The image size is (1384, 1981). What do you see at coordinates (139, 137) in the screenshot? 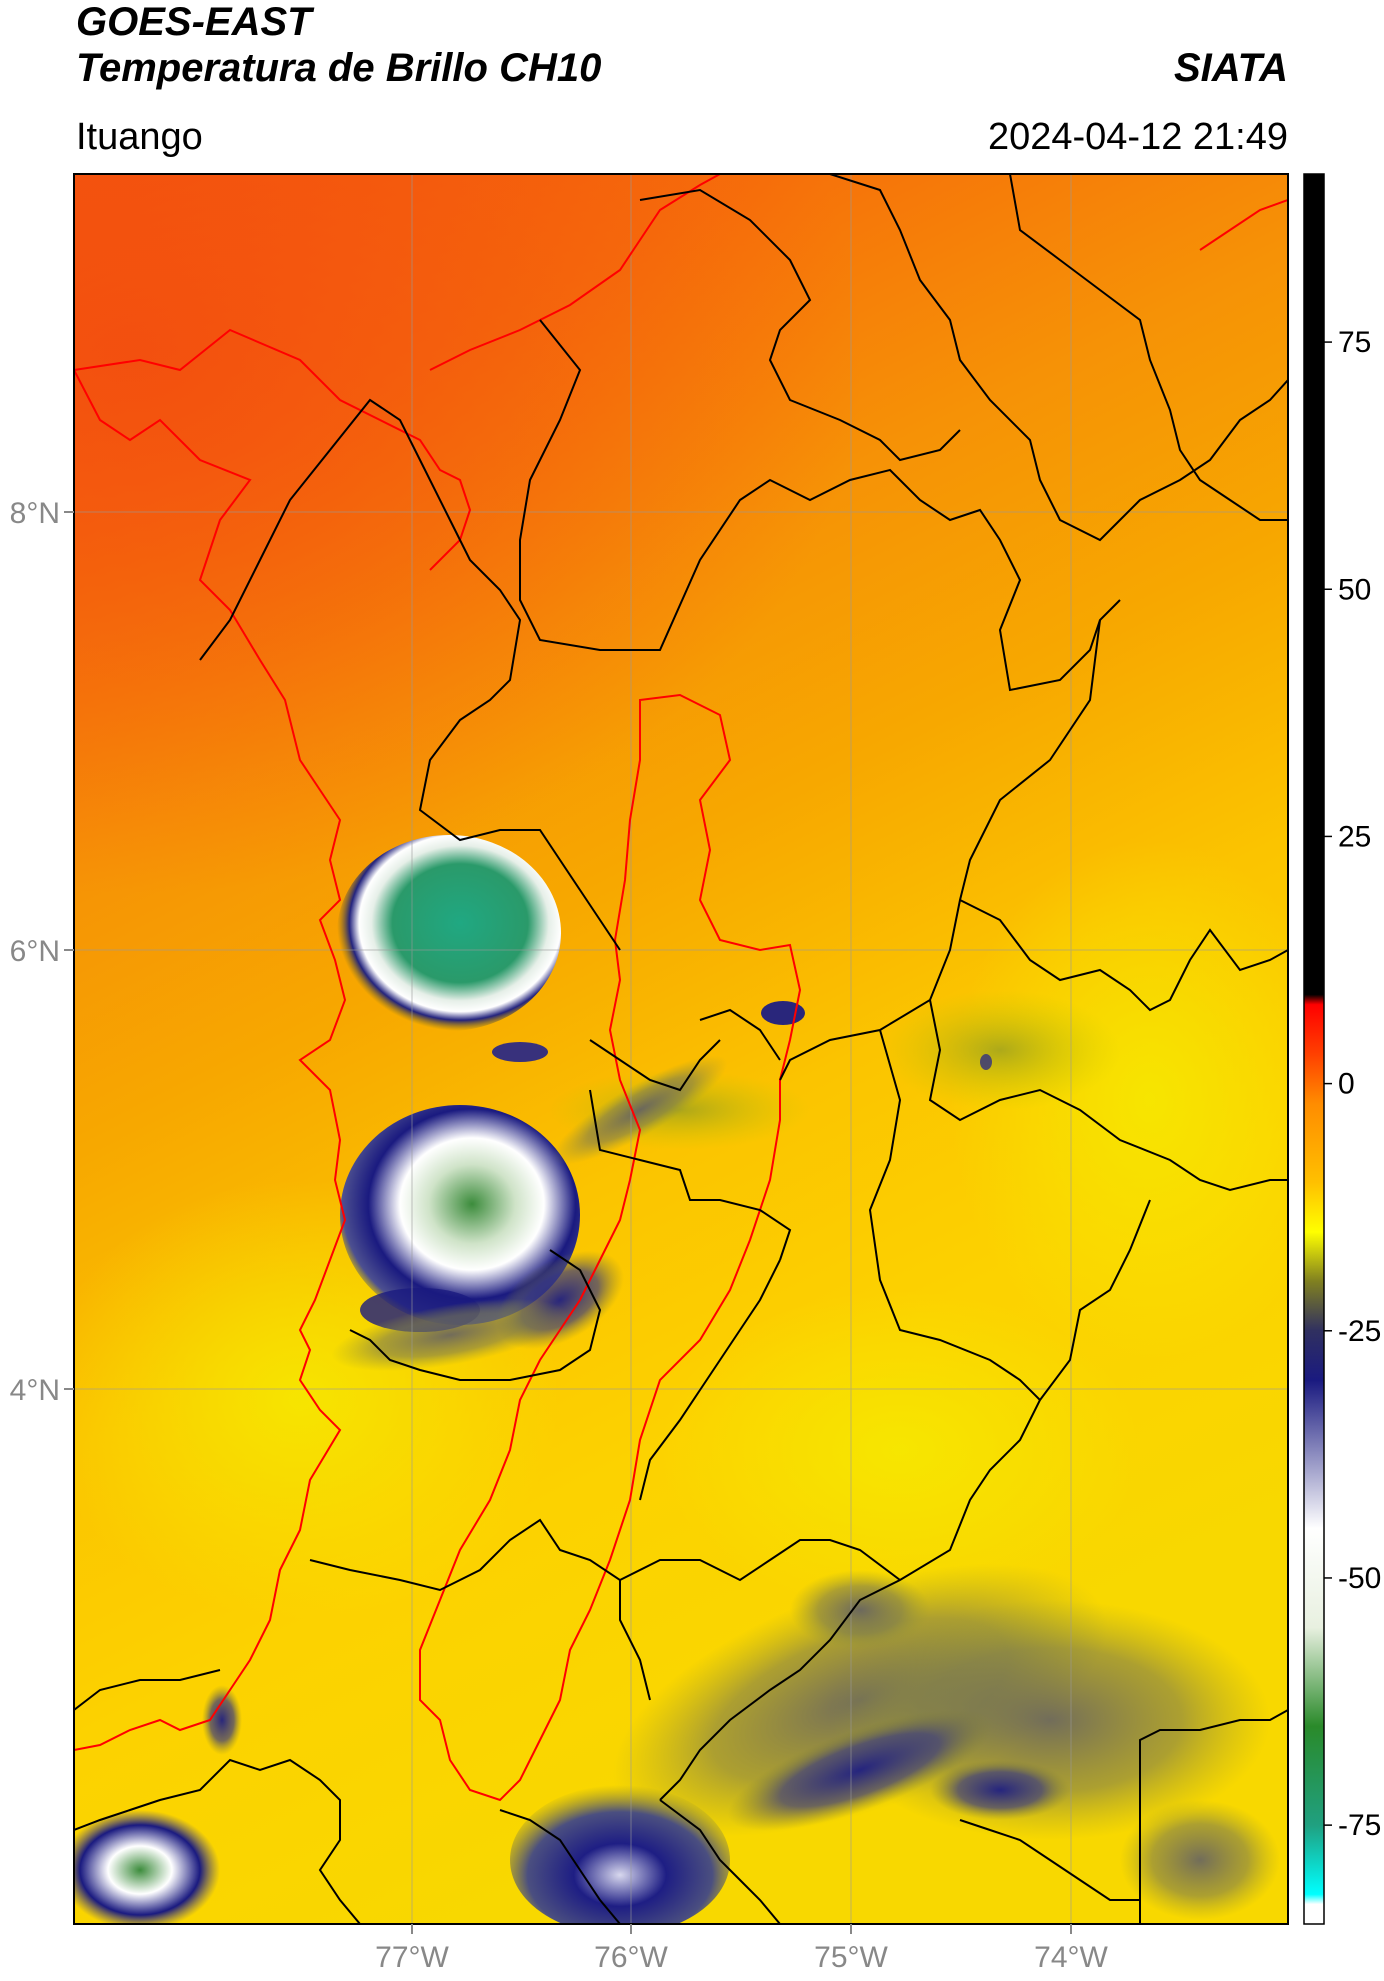
I see `location-label: Ituango` at bounding box center [139, 137].